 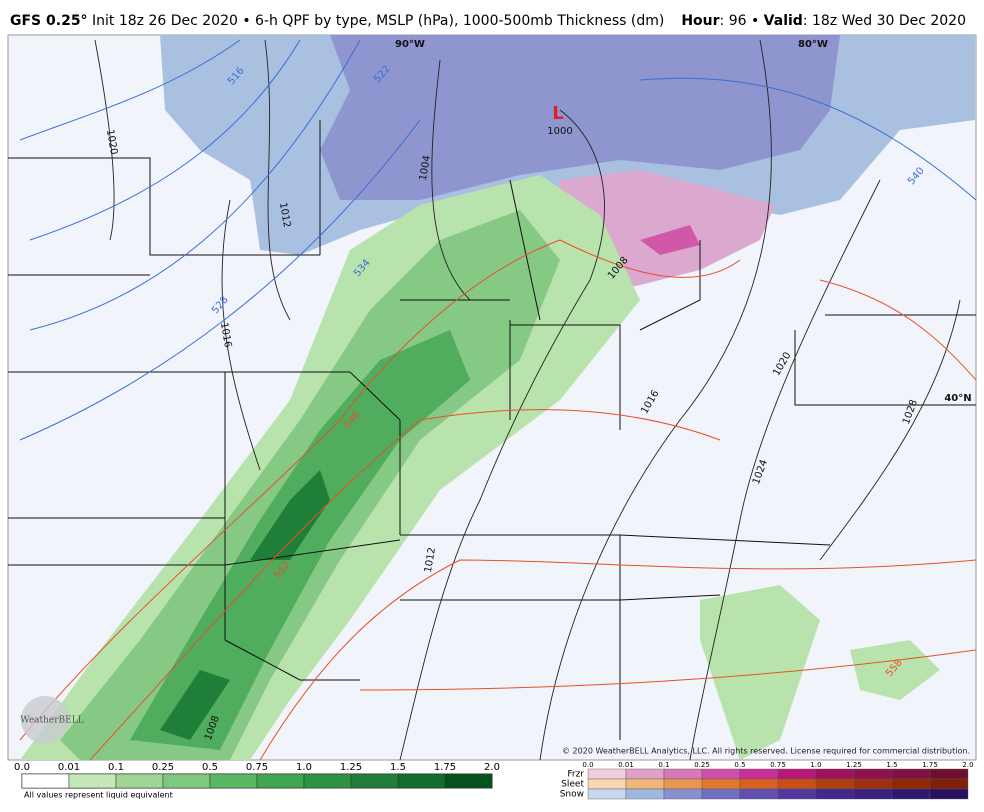 I want to click on model: GFS 0.25°, so click(x=49, y=21).